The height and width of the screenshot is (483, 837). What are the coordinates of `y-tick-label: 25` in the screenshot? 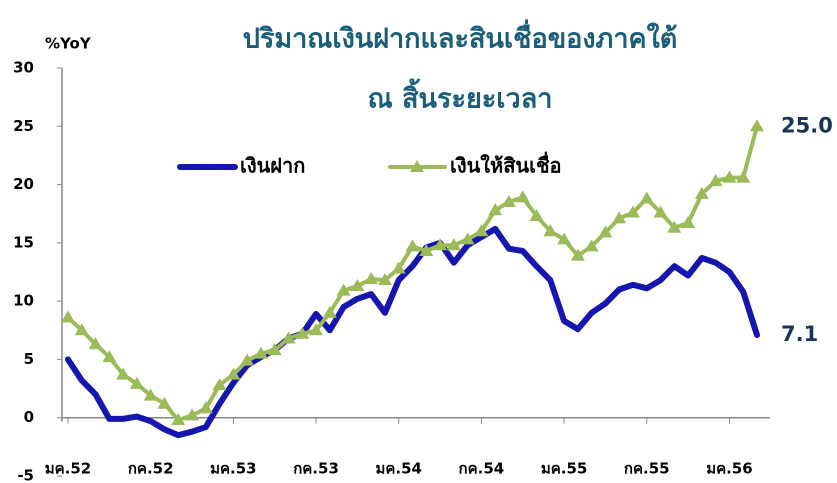 It's located at (23, 126).